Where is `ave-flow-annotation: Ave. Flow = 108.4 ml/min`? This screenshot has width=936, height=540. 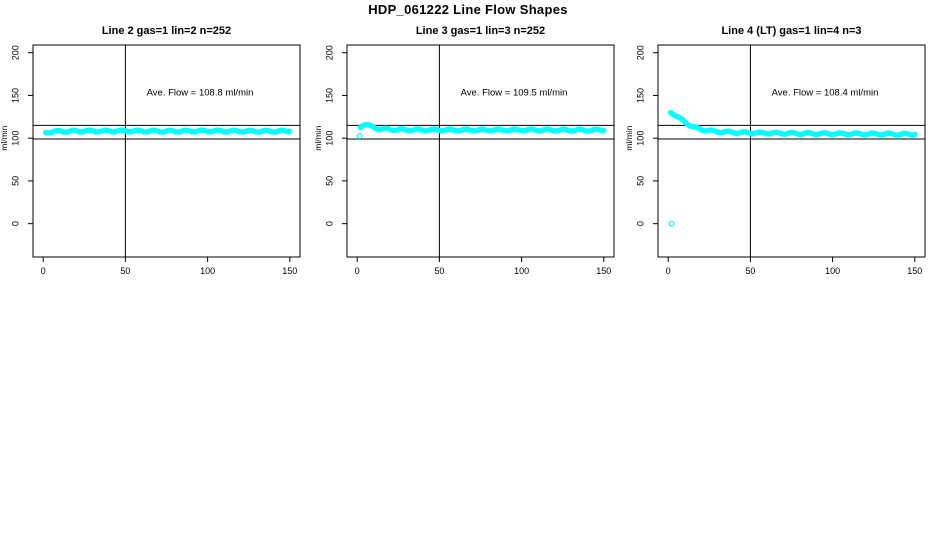
ave-flow-annotation: Ave. Flow = 108.4 ml/min is located at coordinates (825, 92).